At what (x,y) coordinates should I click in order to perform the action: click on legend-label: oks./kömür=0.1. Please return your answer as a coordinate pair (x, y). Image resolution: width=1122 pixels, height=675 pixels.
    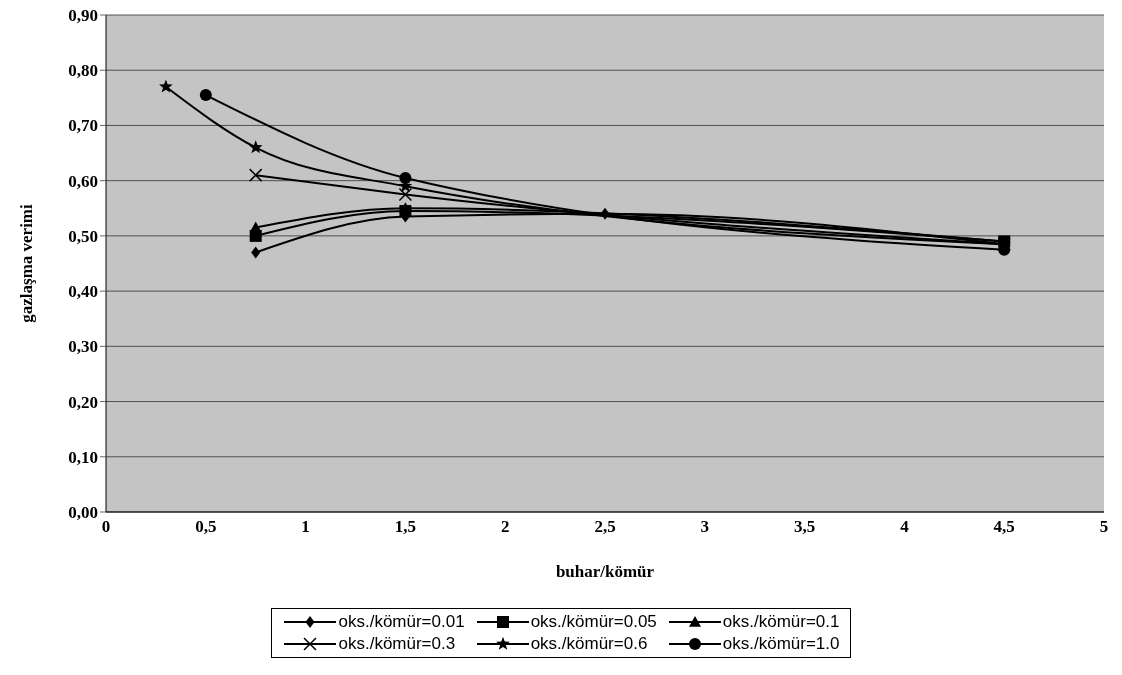
    Looking at the image, I should click on (781, 622).